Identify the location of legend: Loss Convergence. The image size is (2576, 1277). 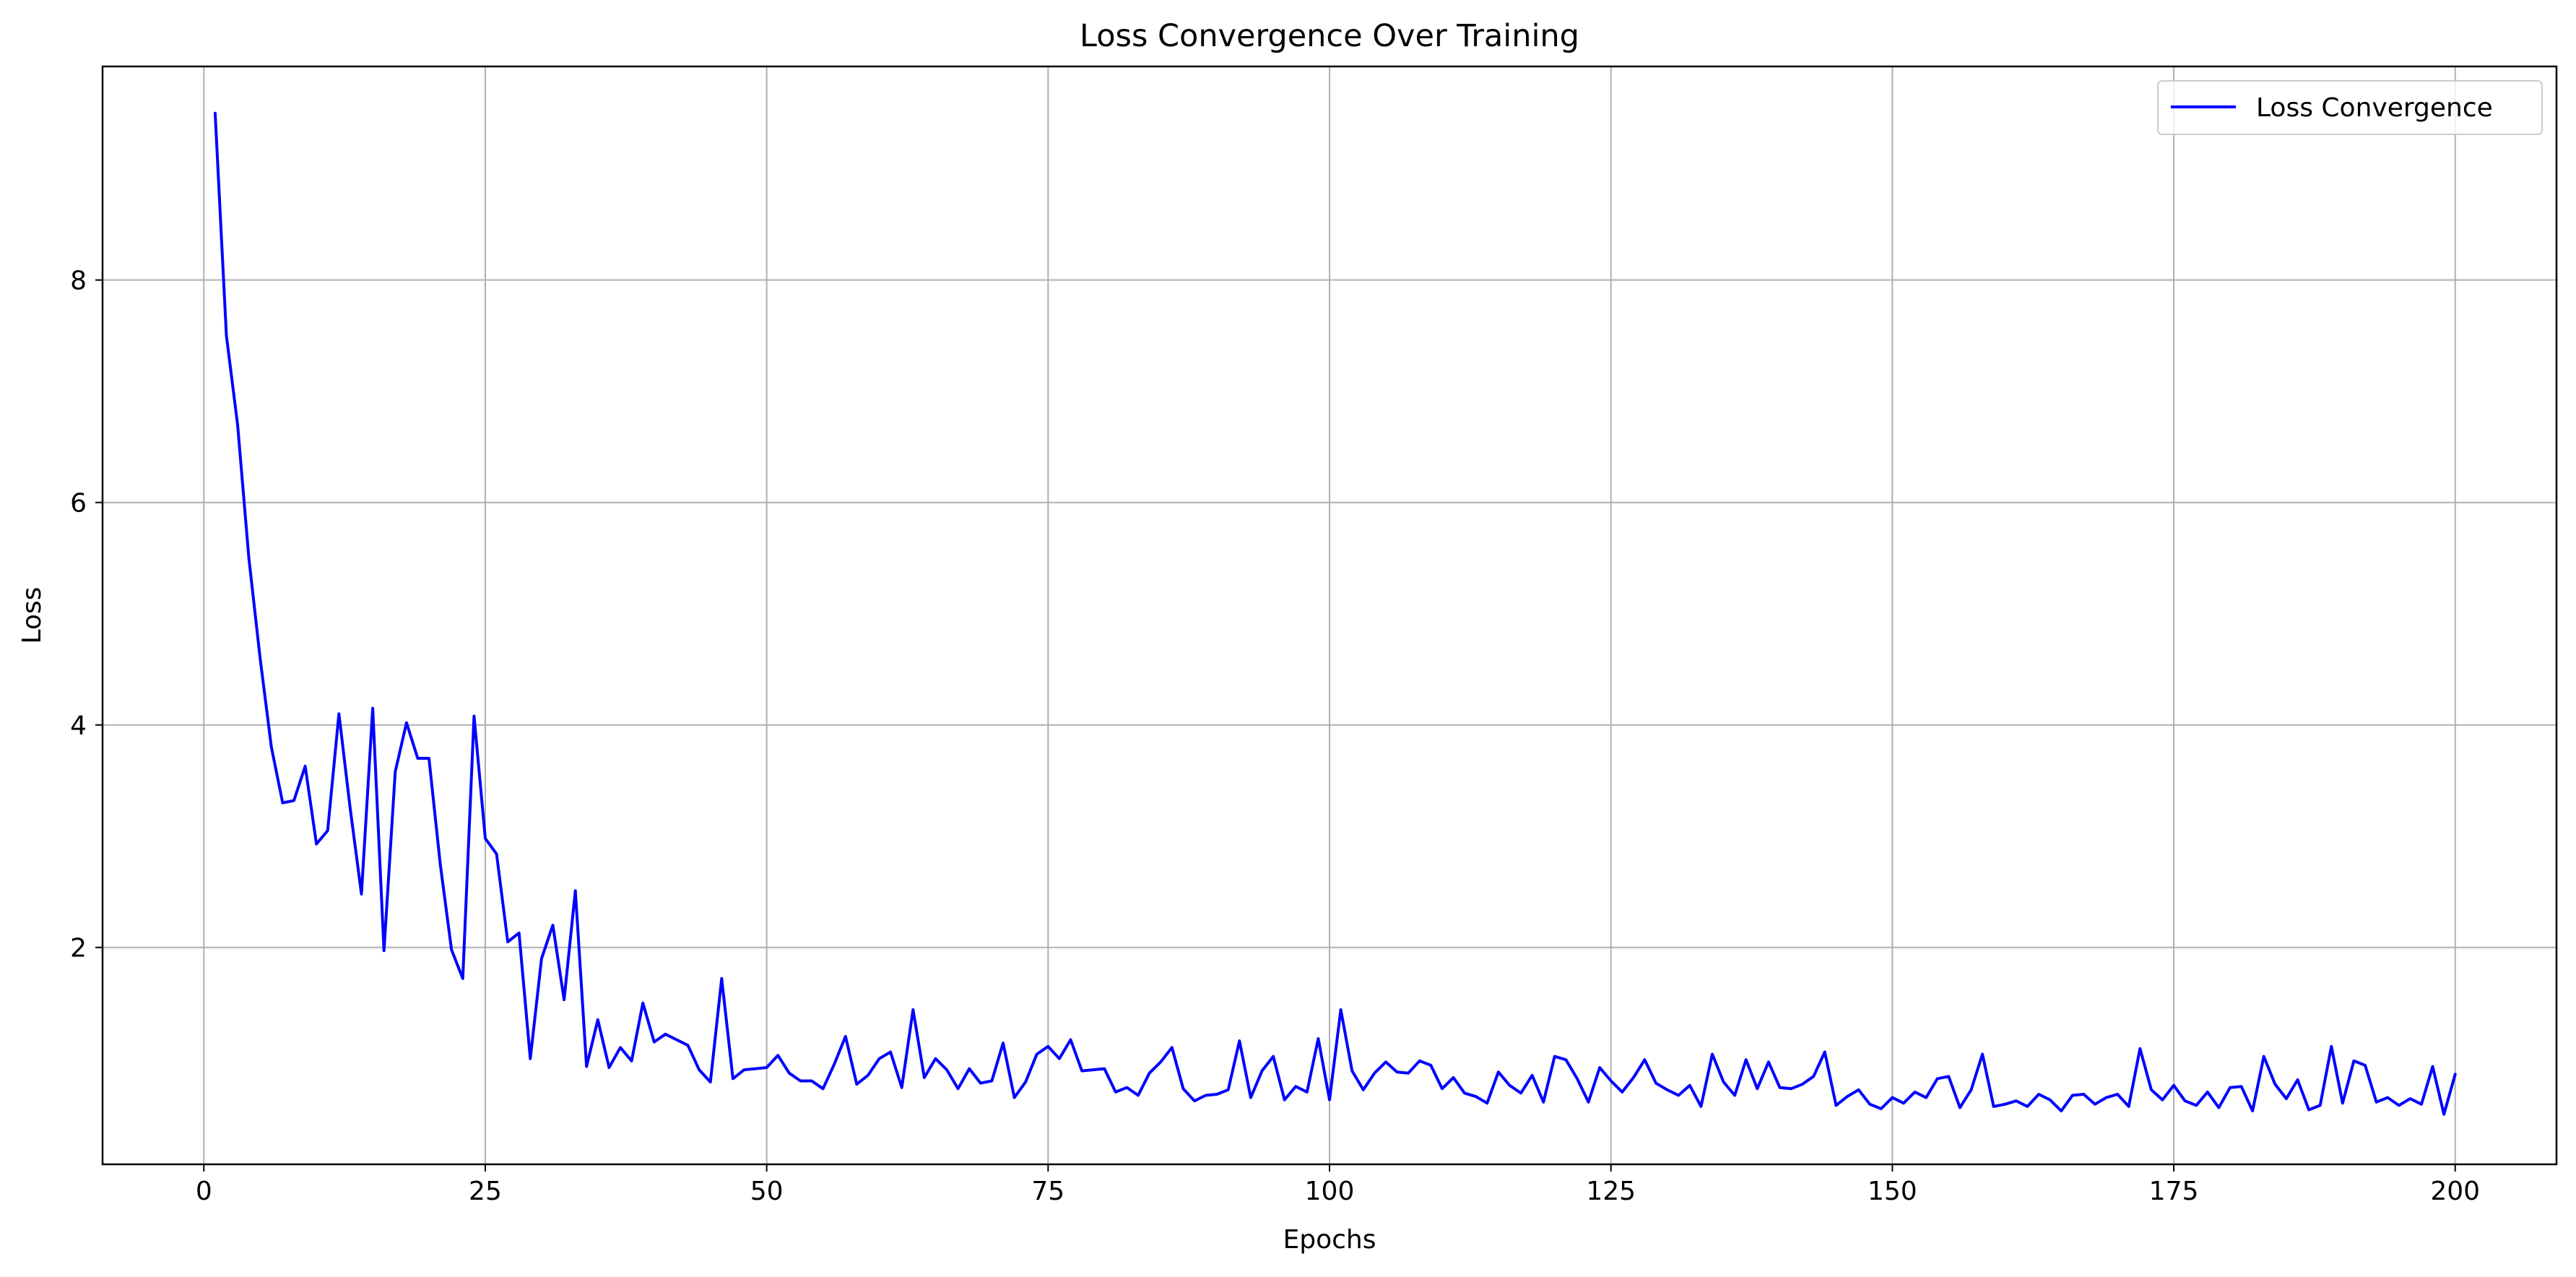
(2350, 107).